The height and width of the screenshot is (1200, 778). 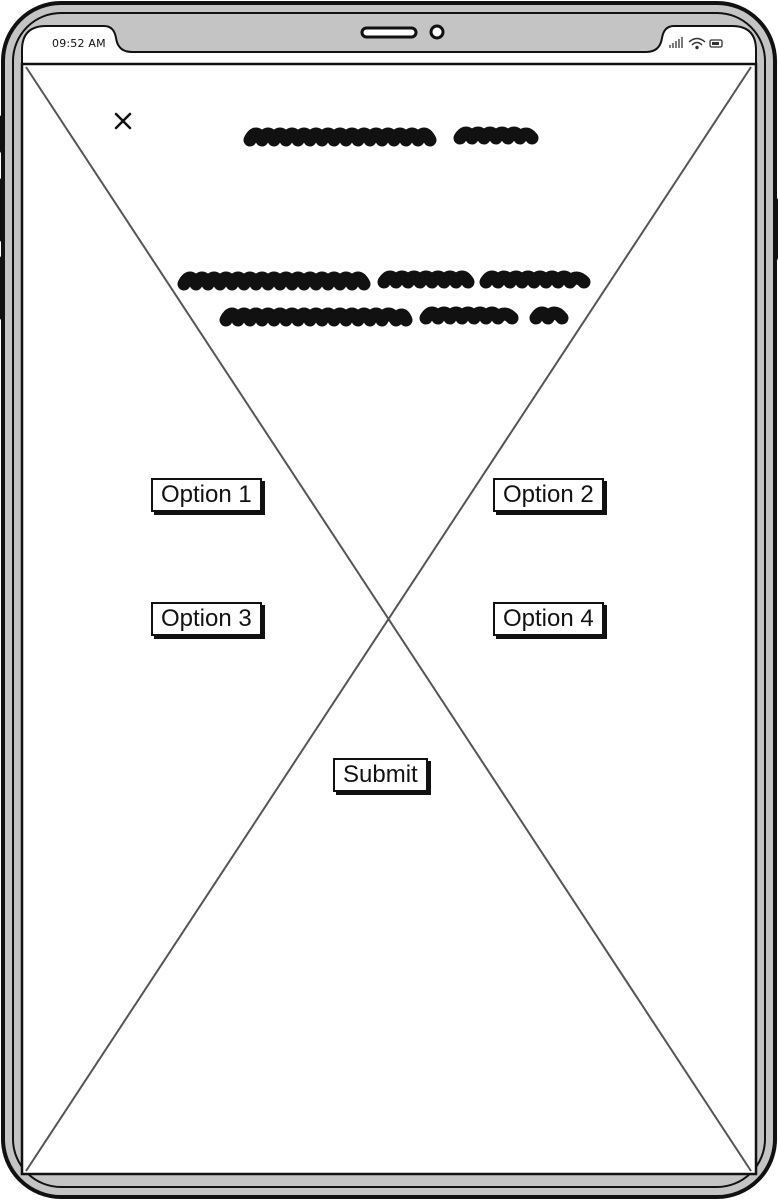 What do you see at coordinates (437, 32) in the screenshot?
I see `camera-icon` at bounding box center [437, 32].